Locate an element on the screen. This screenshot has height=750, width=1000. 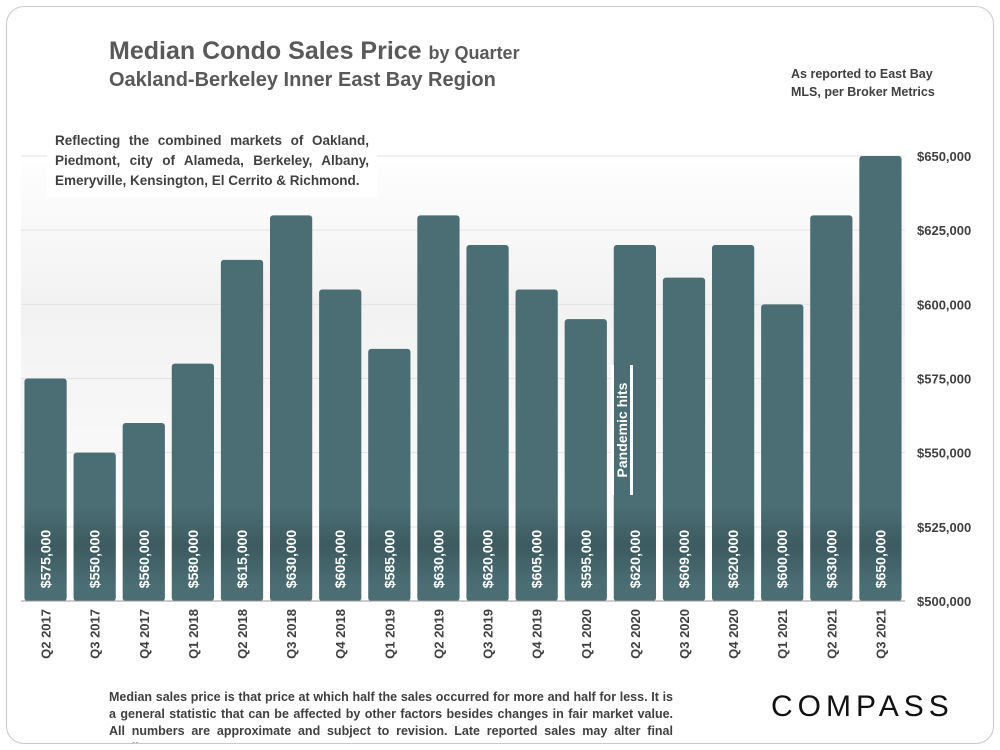
compass-logo: COMPASS is located at coordinates (862, 706).